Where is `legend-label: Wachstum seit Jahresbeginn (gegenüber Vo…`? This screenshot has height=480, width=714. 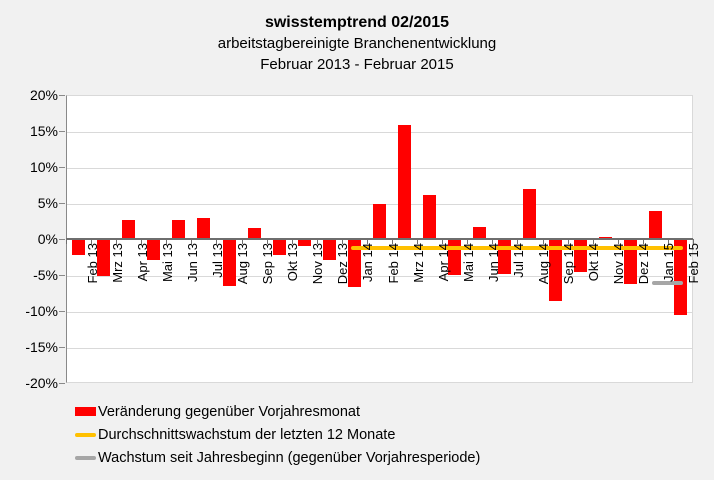
legend-label: Wachstum seit Jahresbeginn (gegenüber Vo… is located at coordinates (289, 457).